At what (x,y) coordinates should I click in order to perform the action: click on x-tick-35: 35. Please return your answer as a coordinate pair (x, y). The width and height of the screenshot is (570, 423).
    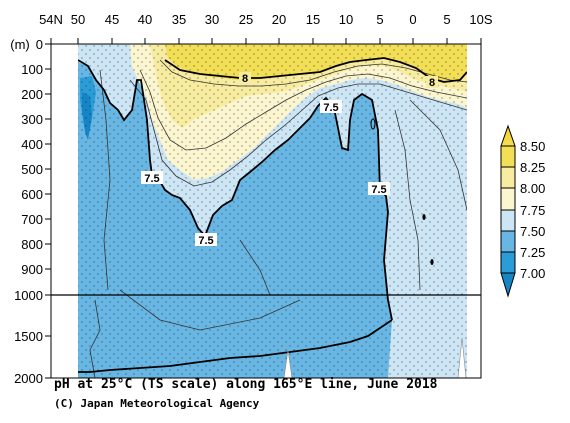
    Looking at the image, I should click on (179, 19).